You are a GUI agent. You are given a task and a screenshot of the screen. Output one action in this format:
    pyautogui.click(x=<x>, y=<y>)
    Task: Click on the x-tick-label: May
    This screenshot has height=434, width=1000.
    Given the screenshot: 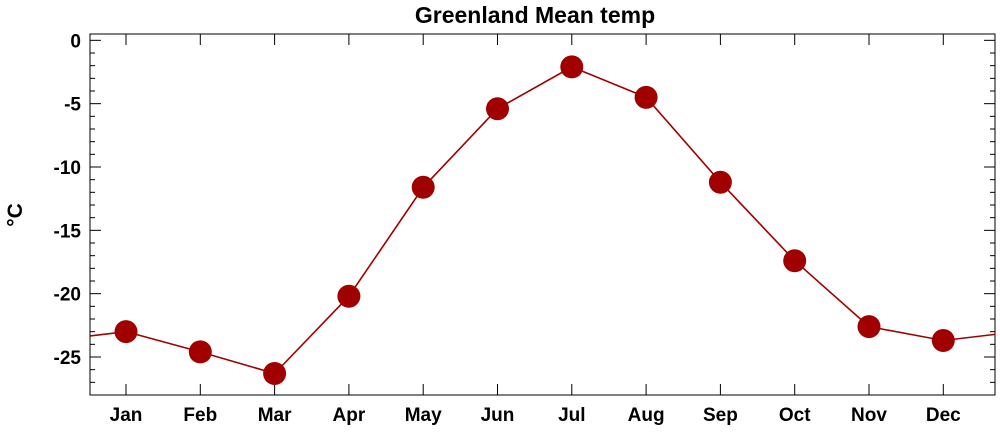 What is the action you would take?
    pyautogui.click(x=423, y=415)
    